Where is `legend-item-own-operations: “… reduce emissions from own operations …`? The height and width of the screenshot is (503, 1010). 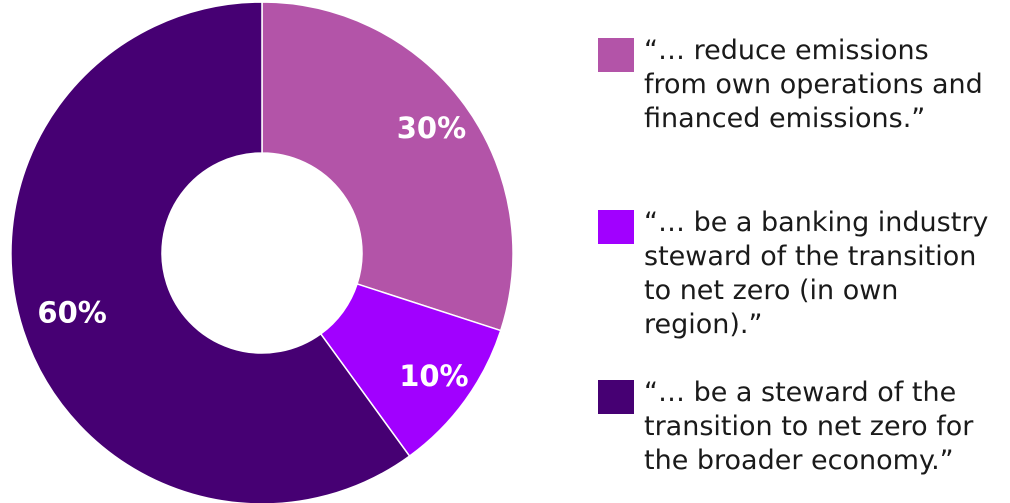
legend-item-own-operations: “… reduce emissions from own operations … is located at coordinates (796, 85).